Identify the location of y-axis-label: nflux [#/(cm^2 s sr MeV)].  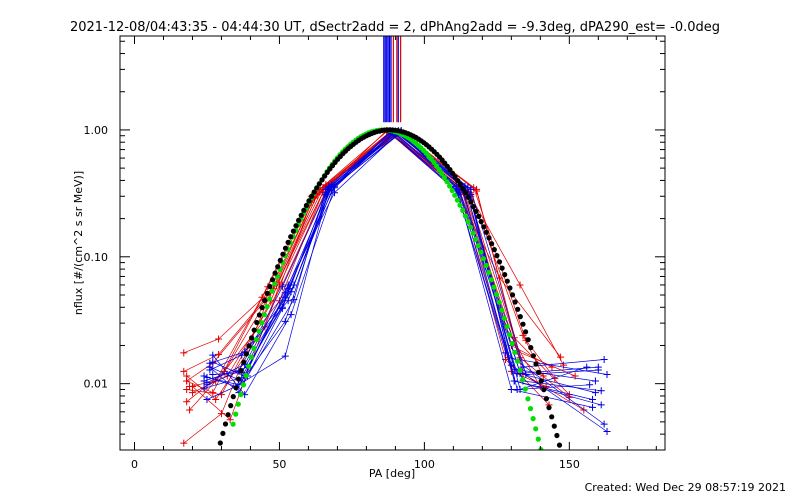
(78, 243).